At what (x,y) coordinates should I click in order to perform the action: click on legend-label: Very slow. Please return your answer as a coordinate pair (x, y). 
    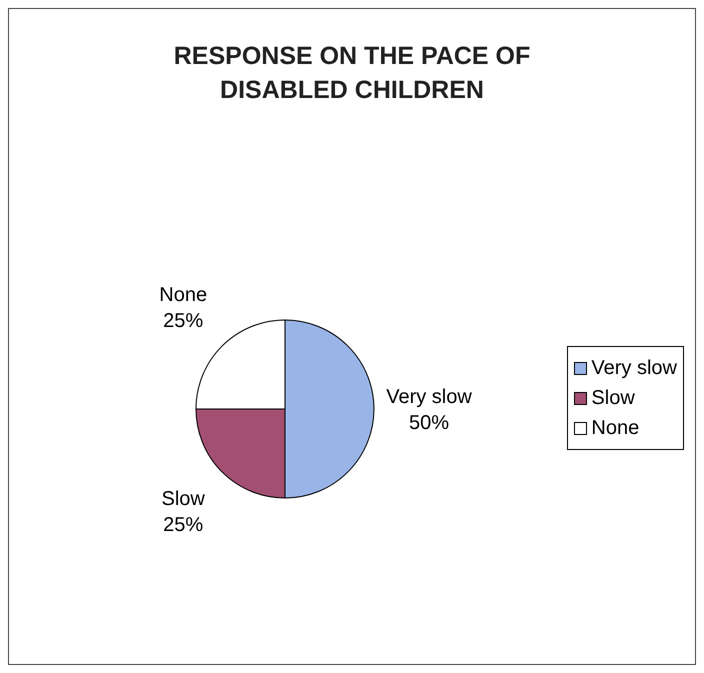
    Looking at the image, I should click on (634, 368).